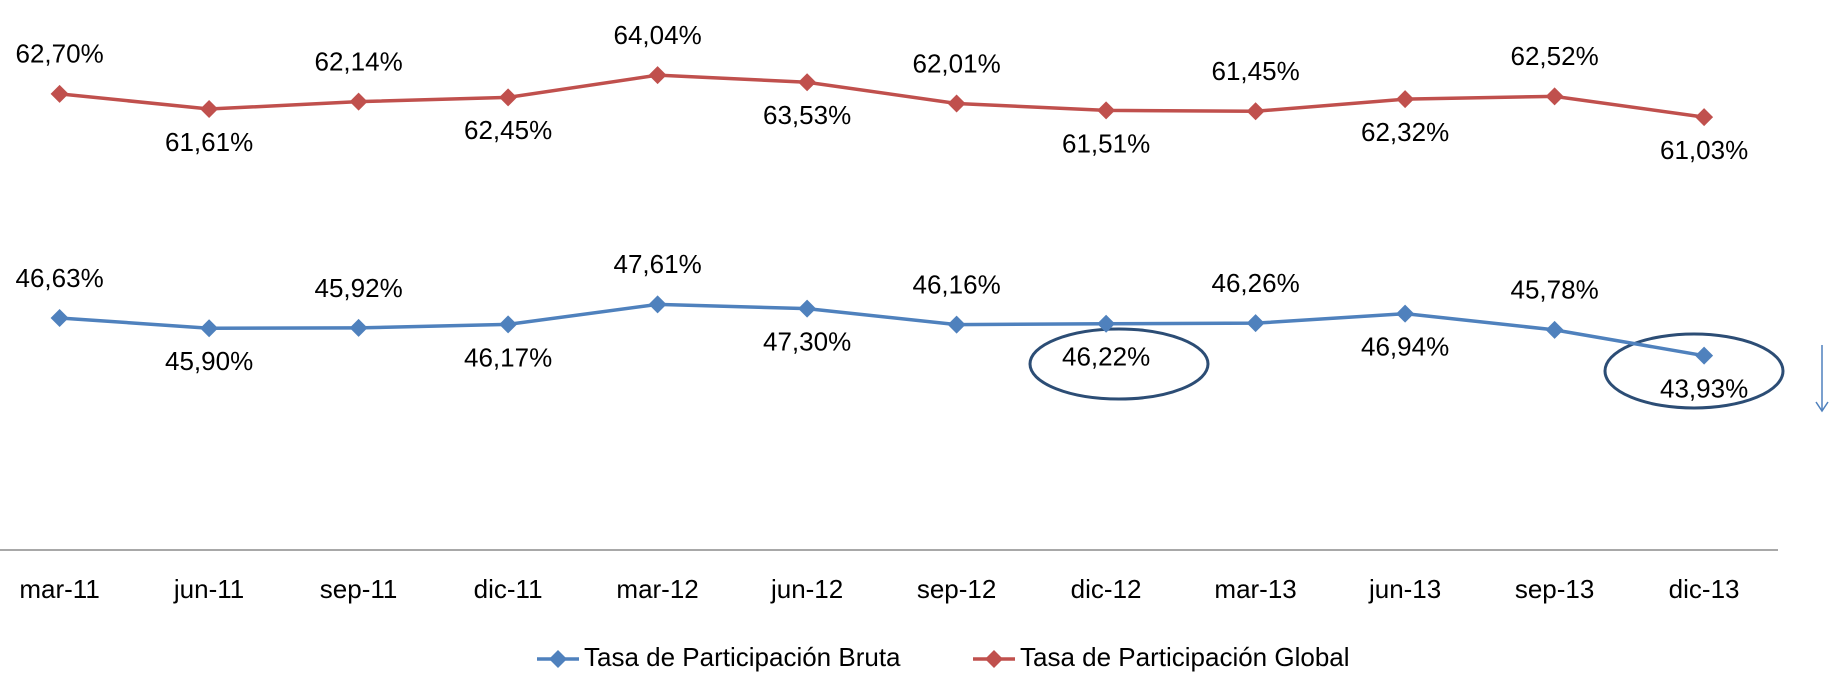  What do you see at coordinates (209, 361) in the screenshot?
I see `data-label: 45,90%` at bounding box center [209, 361].